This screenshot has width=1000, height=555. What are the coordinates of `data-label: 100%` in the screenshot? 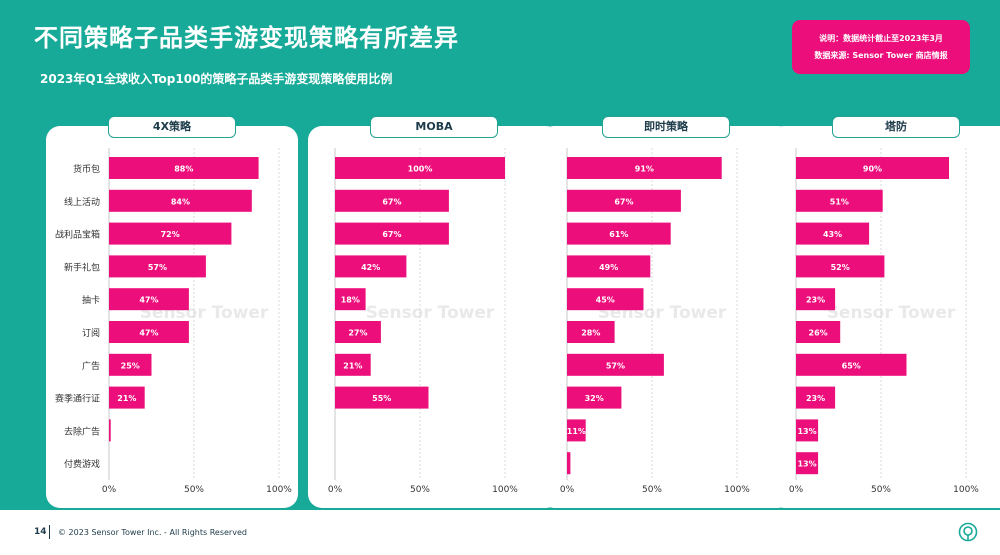 It's located at (420, 169).